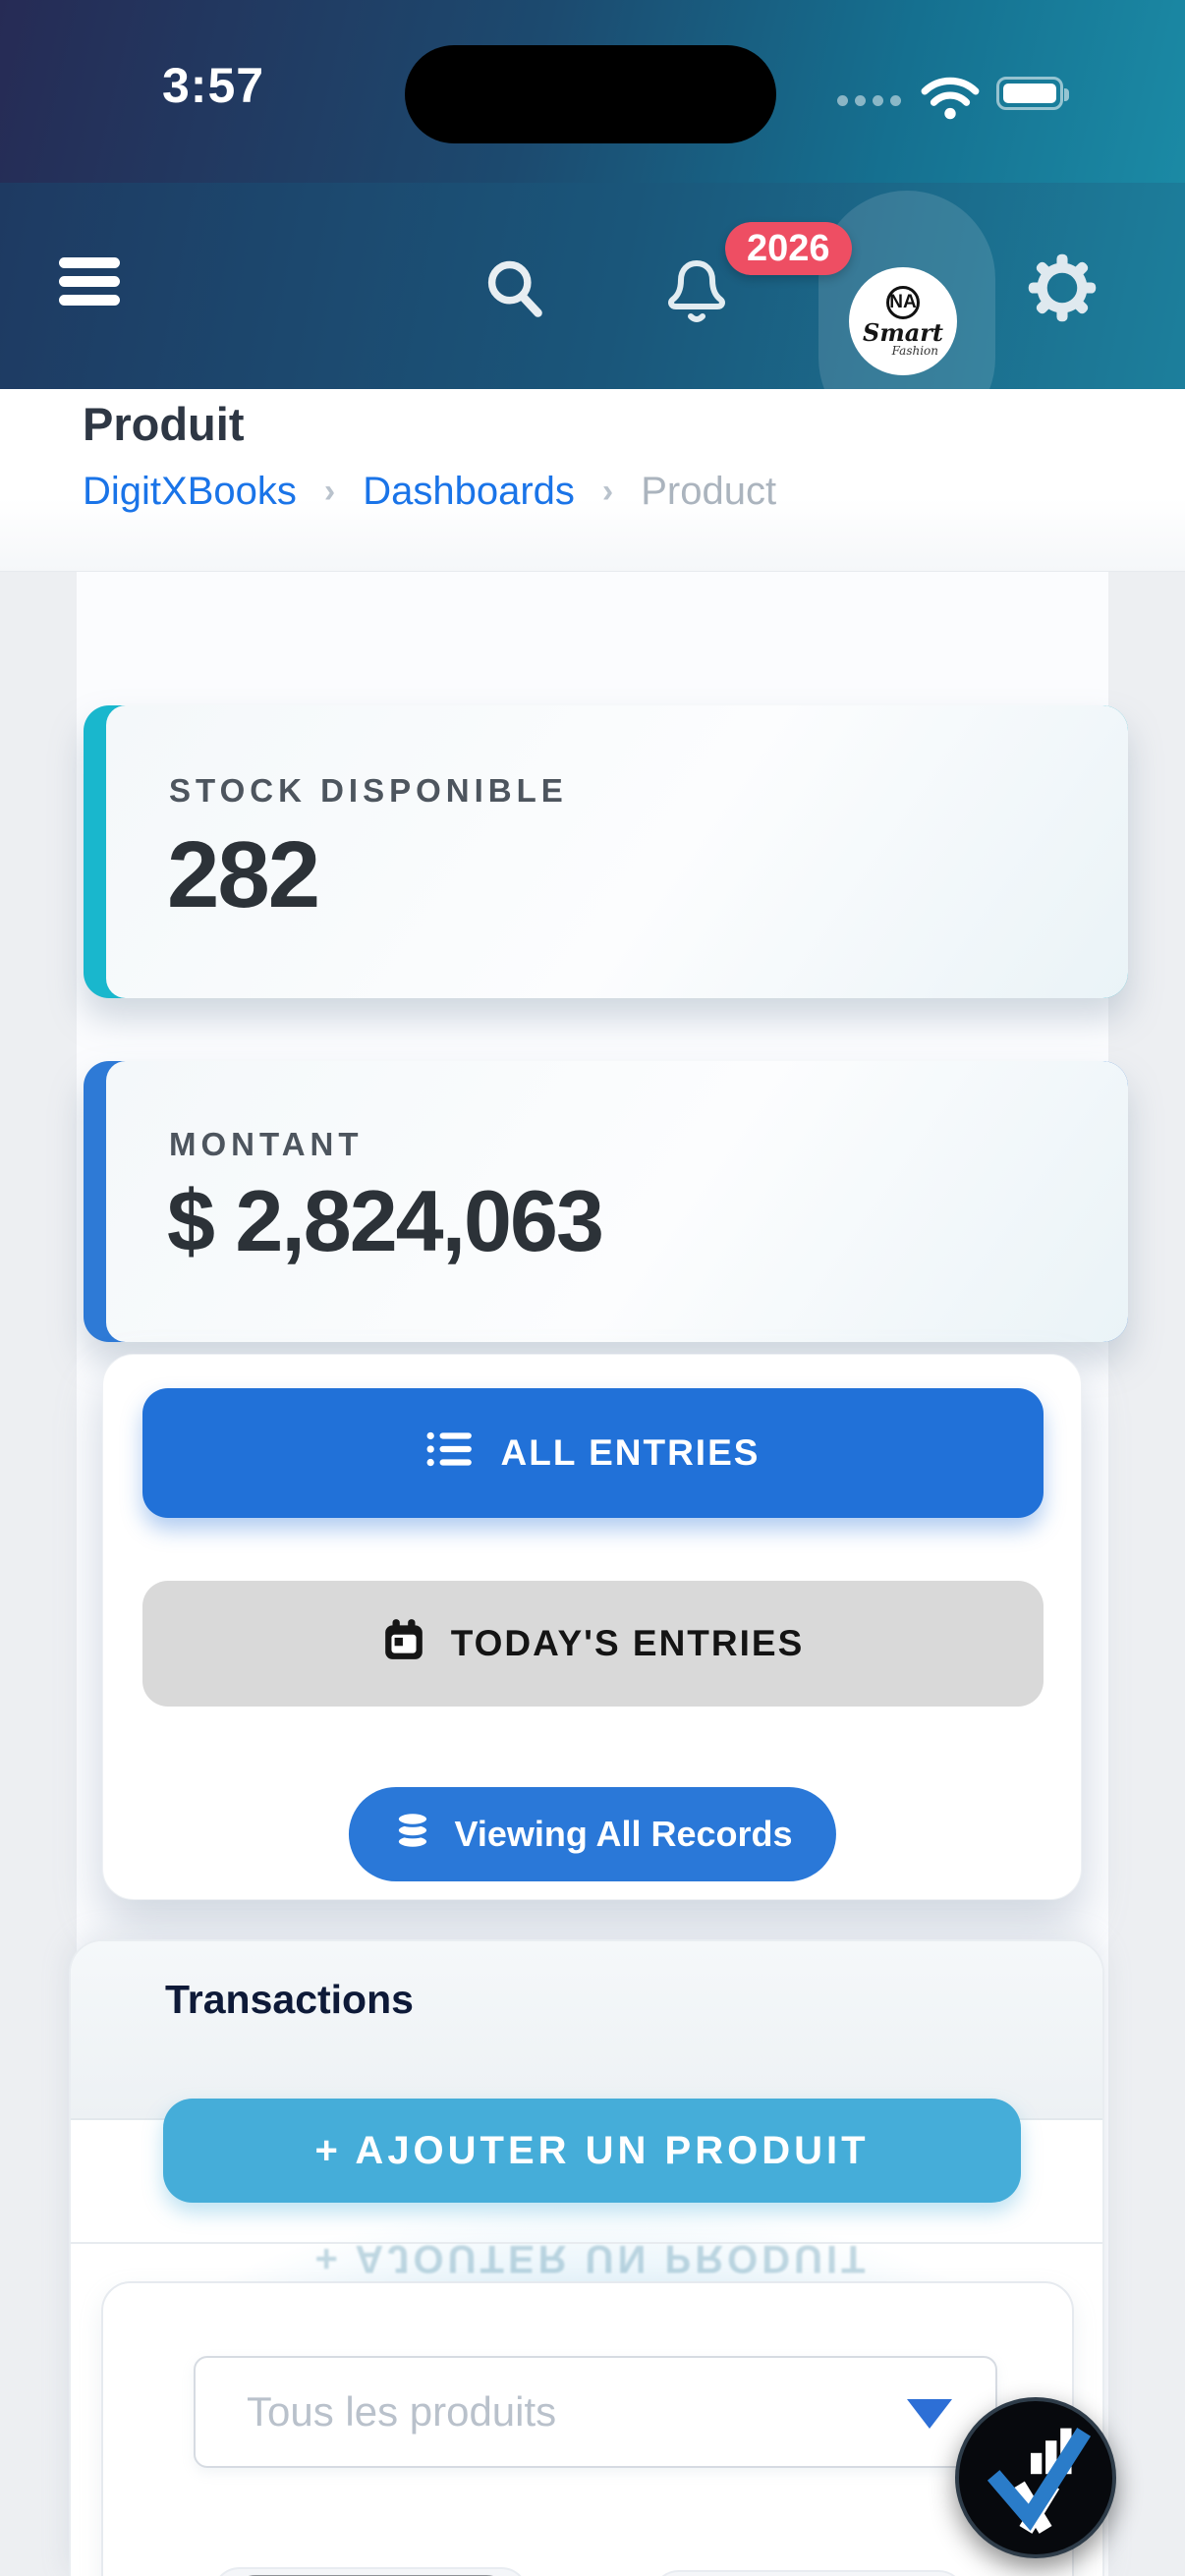 Image resolution: width=1185 pixels, height=2576 pixels. Describe the element at coordinates (451, 1453) in the screenshot. I see `list-icon` at that location.